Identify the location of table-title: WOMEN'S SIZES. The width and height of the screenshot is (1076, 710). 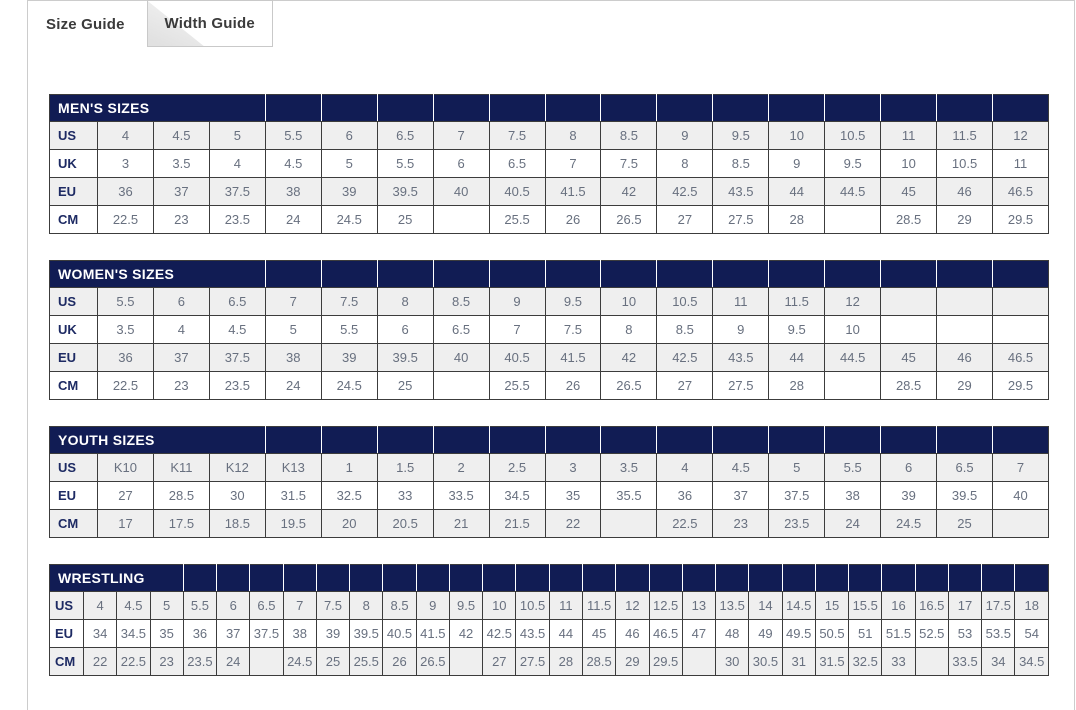
(157, 274).